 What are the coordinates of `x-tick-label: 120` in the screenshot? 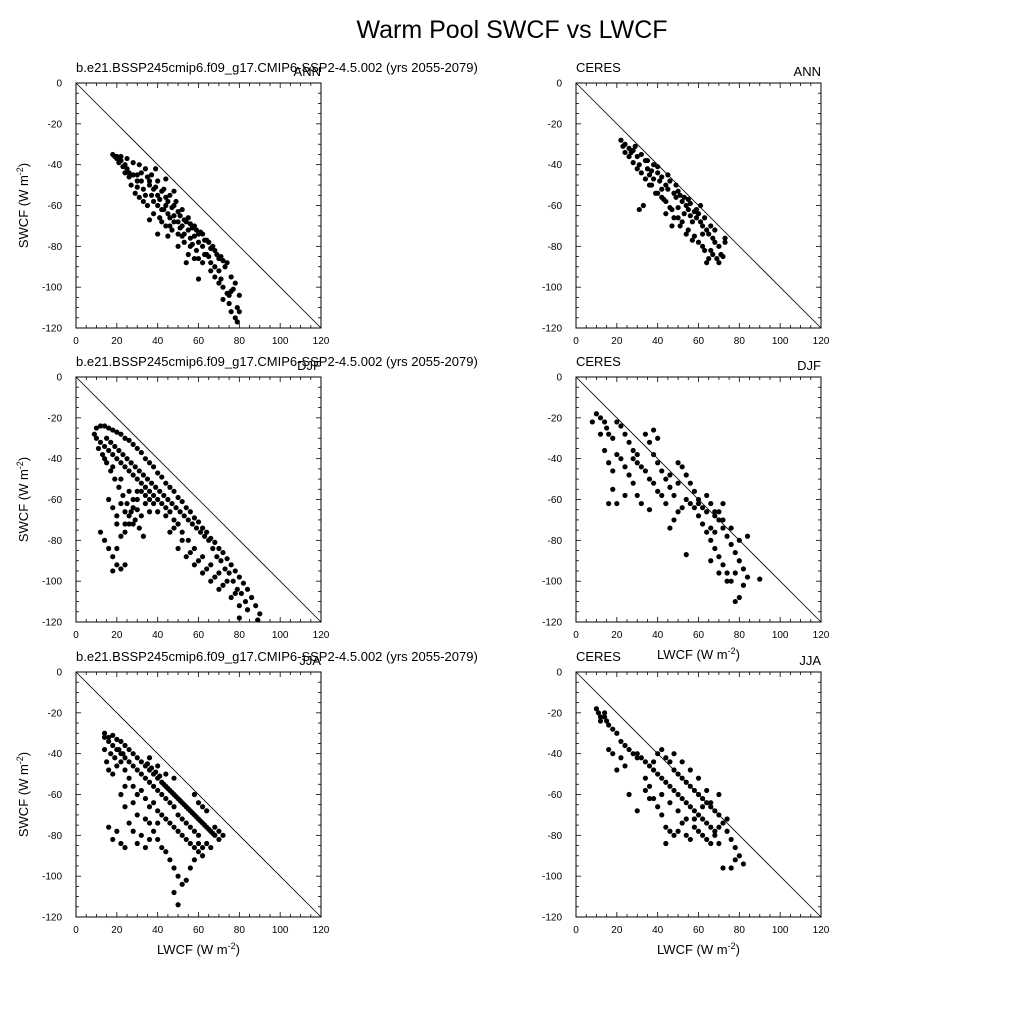 It's located at (321, 341).